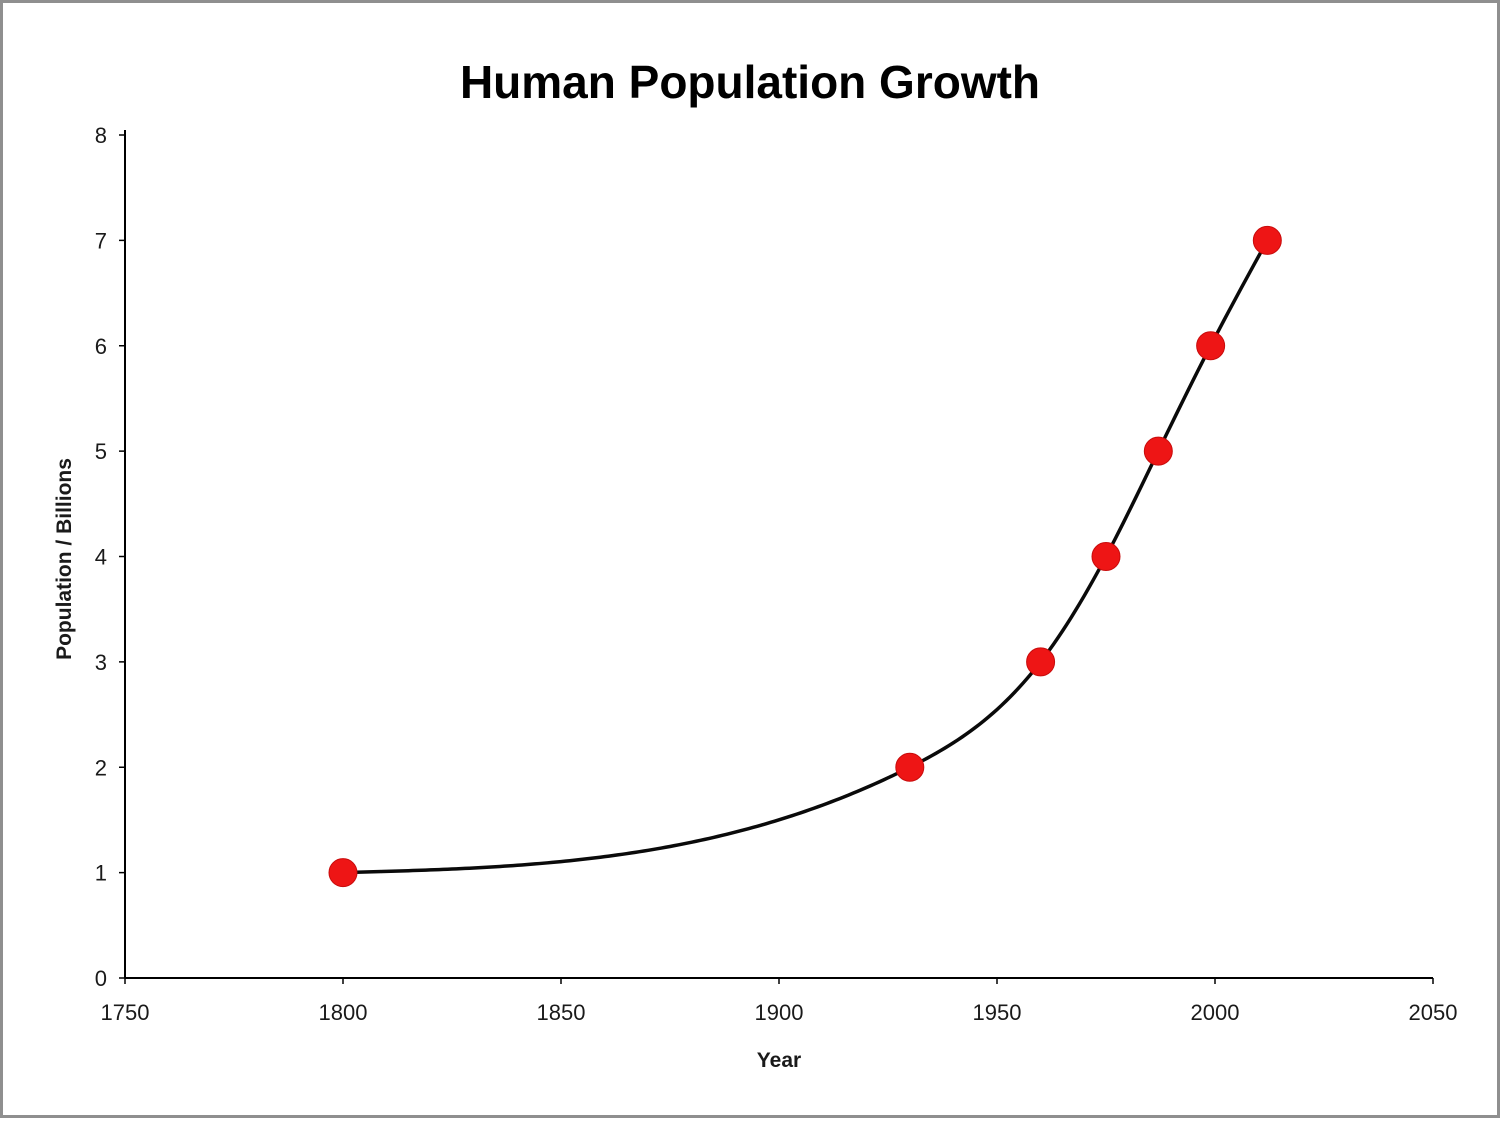 This screenshot has height=1121, width=1500. What do you see at coordinates (101, 451) in the screenshot?
I see `y-tick-label: 5` at bounding box center [101, 451].